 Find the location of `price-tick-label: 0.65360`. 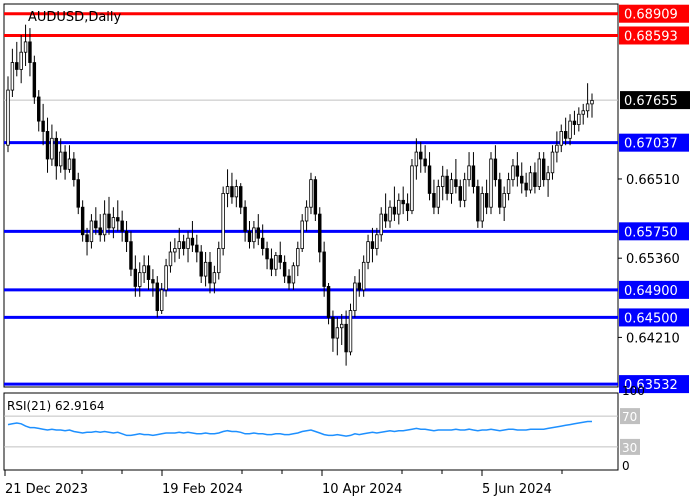

price-tick-label: 0.65360 is located at coordinates (653, 259).